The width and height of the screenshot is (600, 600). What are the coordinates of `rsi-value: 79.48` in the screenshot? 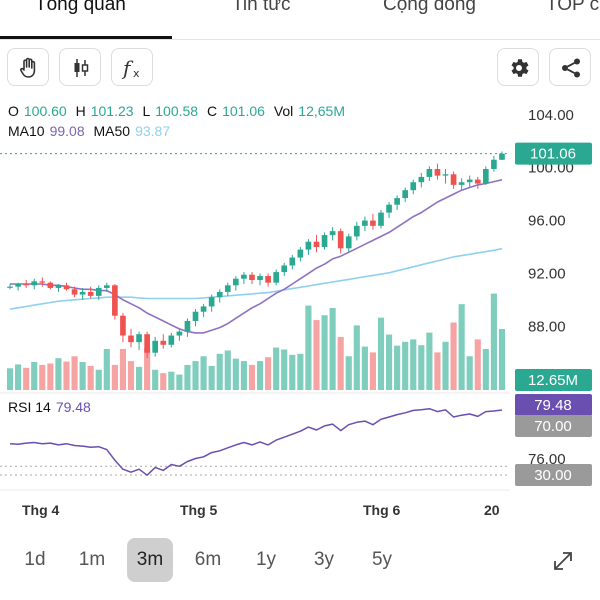 It's located at (73, 407).